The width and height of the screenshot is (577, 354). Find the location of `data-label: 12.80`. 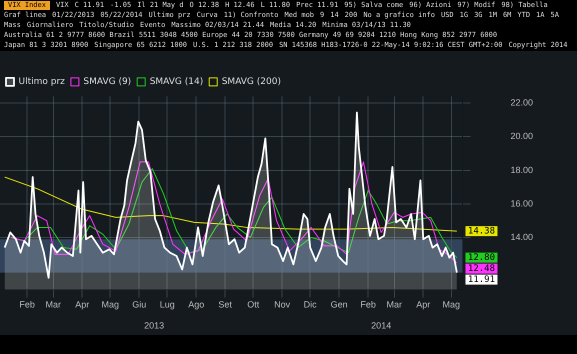

data-label: 12.80 is located at coordinates (482, 258).